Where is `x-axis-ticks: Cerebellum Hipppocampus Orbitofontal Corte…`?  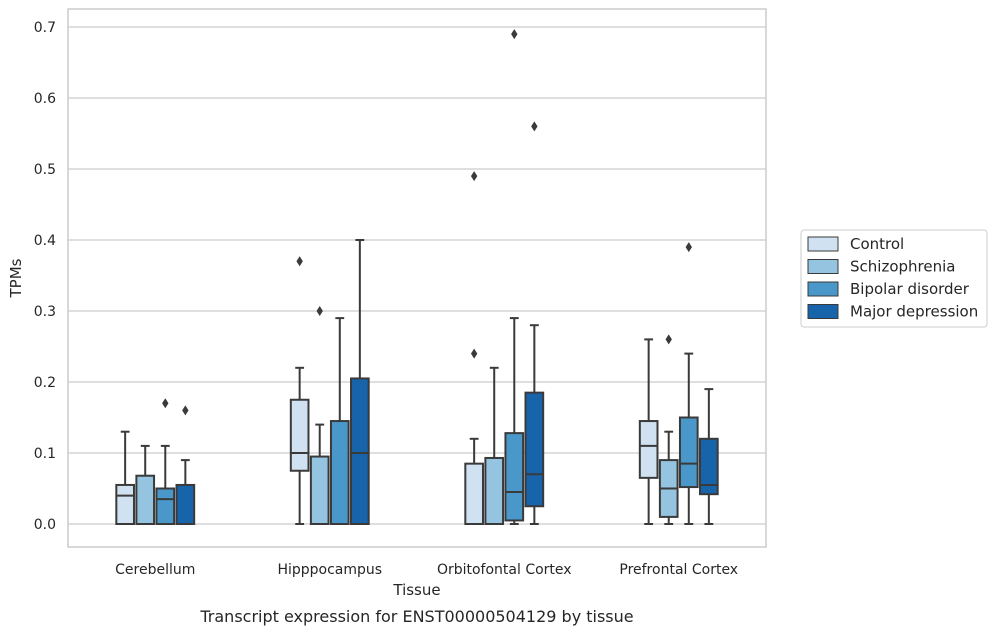 x-axis-ticks: Cerebellum Hipppocampus Orbitofontal Corte… is located at coordinates (426, 570).